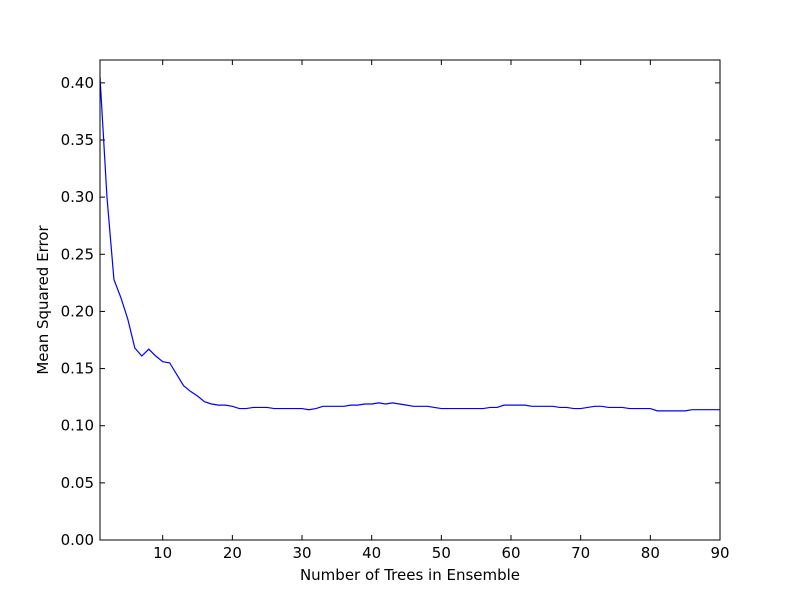 The height and width of the screenshot is (600, 800). I want to click on y-tick-label: 0.30, so click(77, 197).